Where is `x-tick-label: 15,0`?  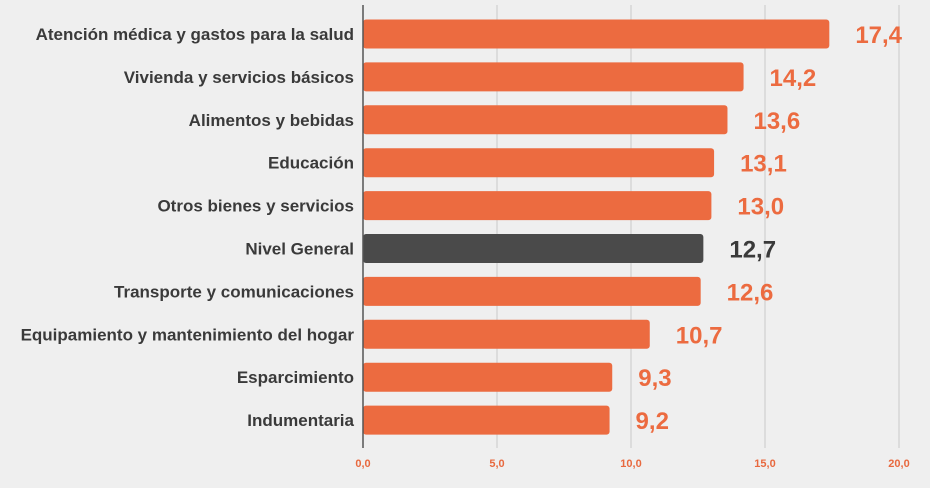
x-tick-label: 15,0 is located at coordinates (764, 464).